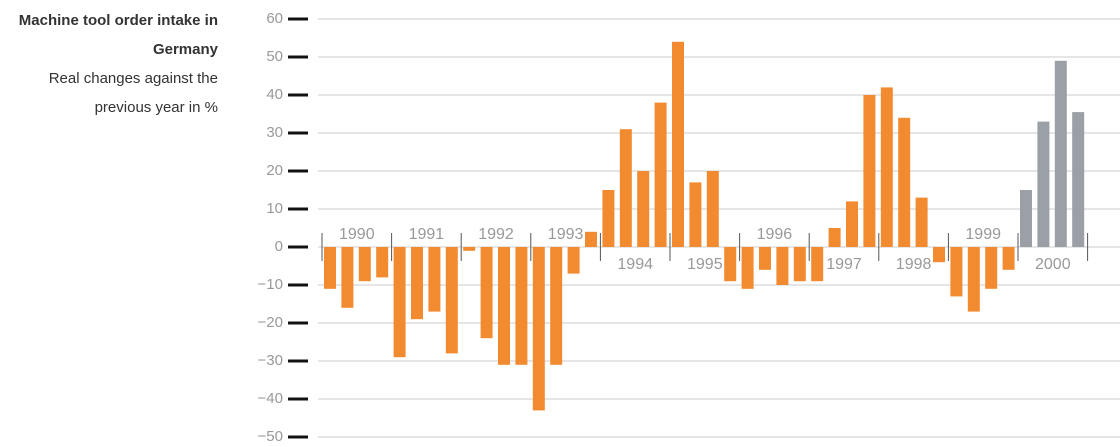  Describe the element at coordinates (983, 234) in the screenshot. I see `x-tick-label: 1999` at that location.